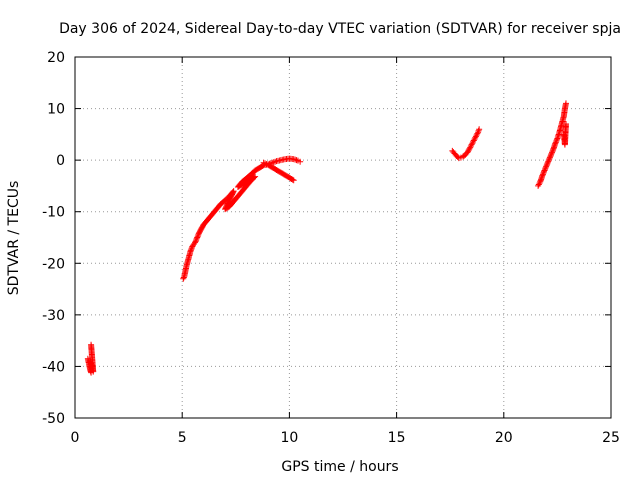 This screenshot has width=640, height=480. I want to click on y-tick-label: -50, so click(53, 419).